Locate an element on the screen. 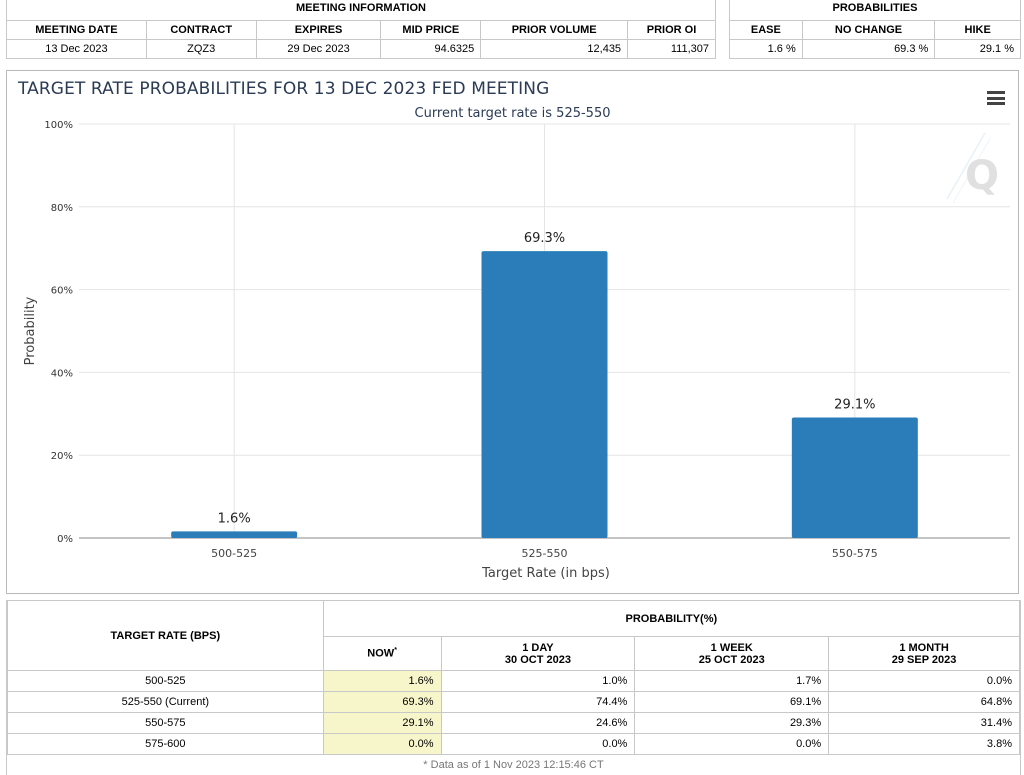  prior-volume-header: PRIOR VOLUME is located at coordinates (554, 29).